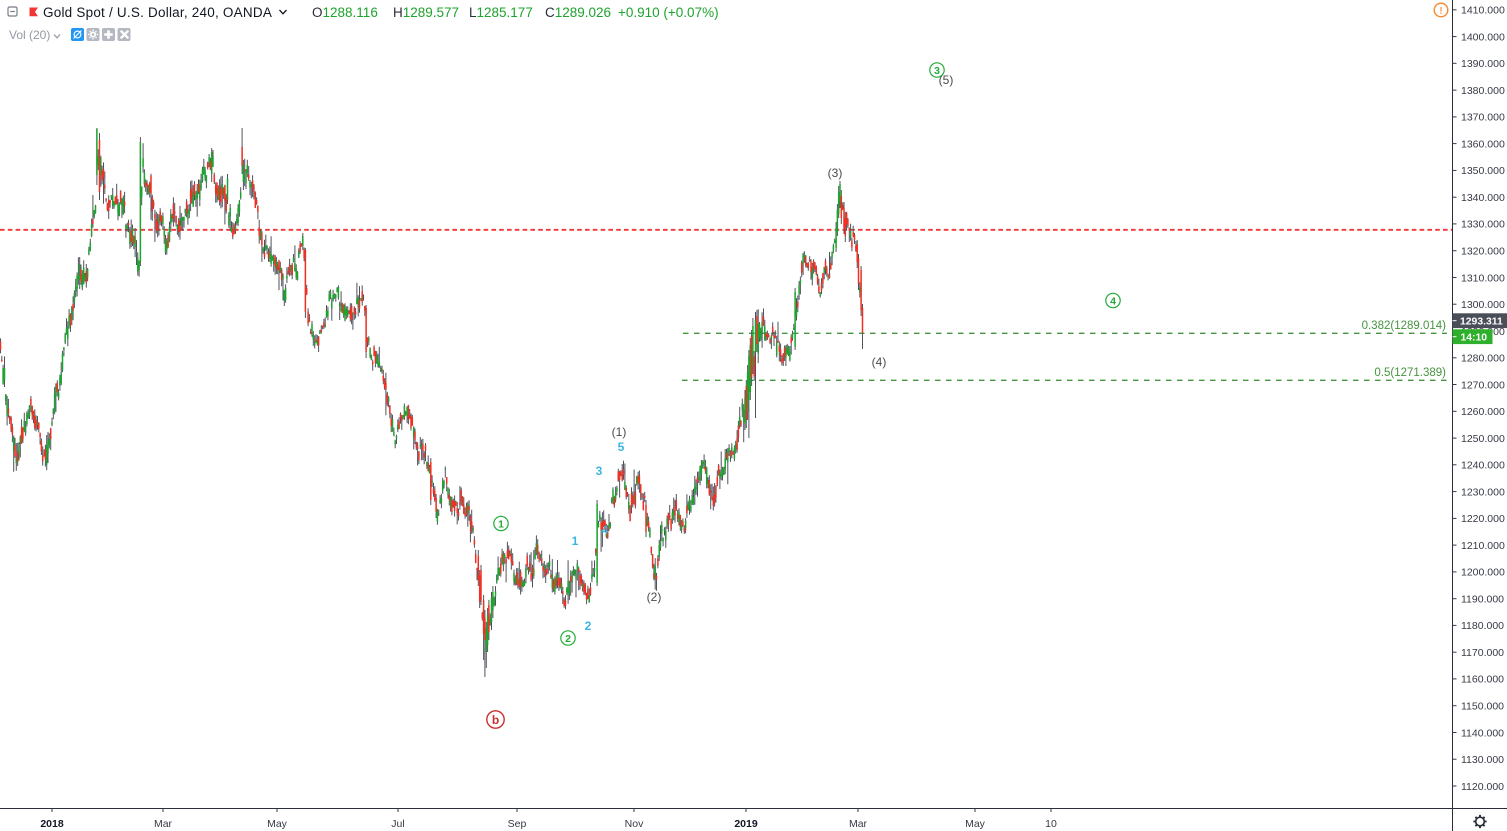  I want to click on svg-text: 1410.000, so click(1483, 11).